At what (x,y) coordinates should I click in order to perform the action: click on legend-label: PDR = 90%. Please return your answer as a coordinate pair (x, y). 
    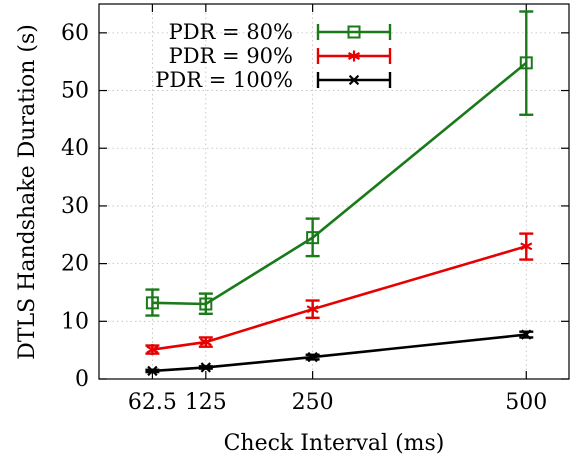
    Looking at the image, I should click on (231, 56).